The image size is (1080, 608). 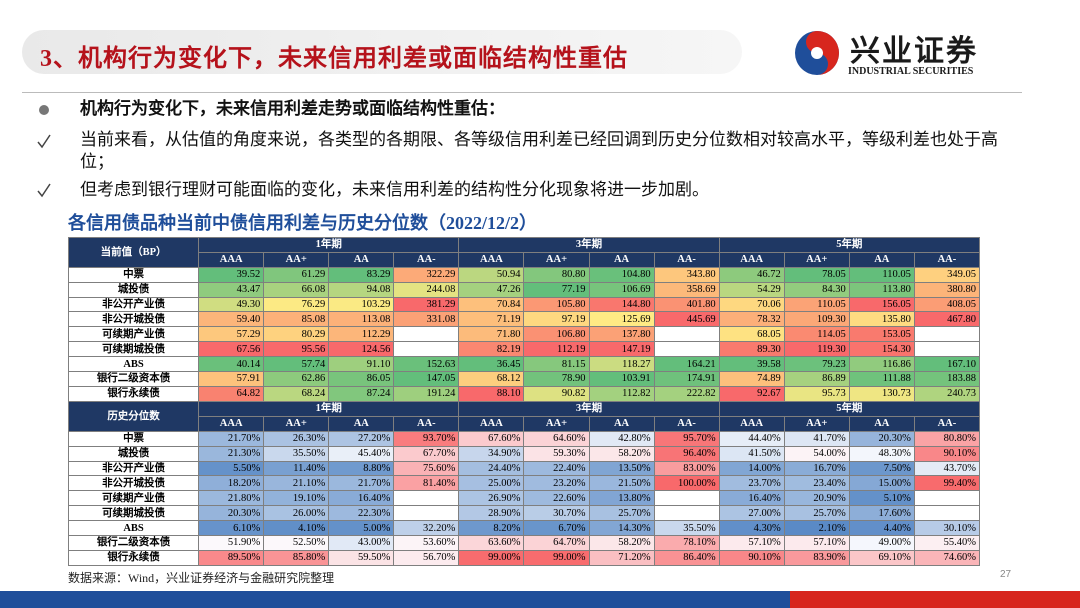 I want to click on value-cell: 358.69, so click(x=686, y=289).